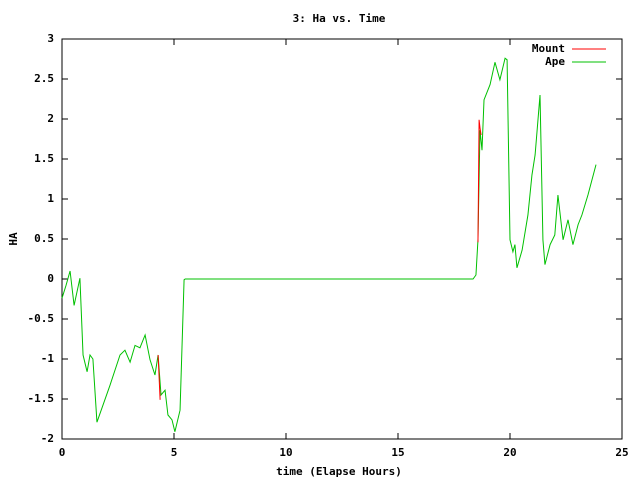 The width and height of the screenshot is (640, 480). I want to click on x-tick-label: 20, so click(509, 452).